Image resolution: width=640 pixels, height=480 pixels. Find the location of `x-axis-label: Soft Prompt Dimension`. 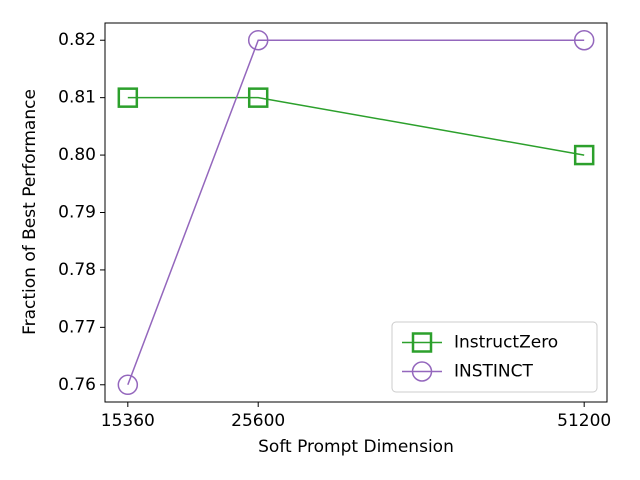

x-axis-label: Soft Prompt Dimension is located at coordinates (356, 447).